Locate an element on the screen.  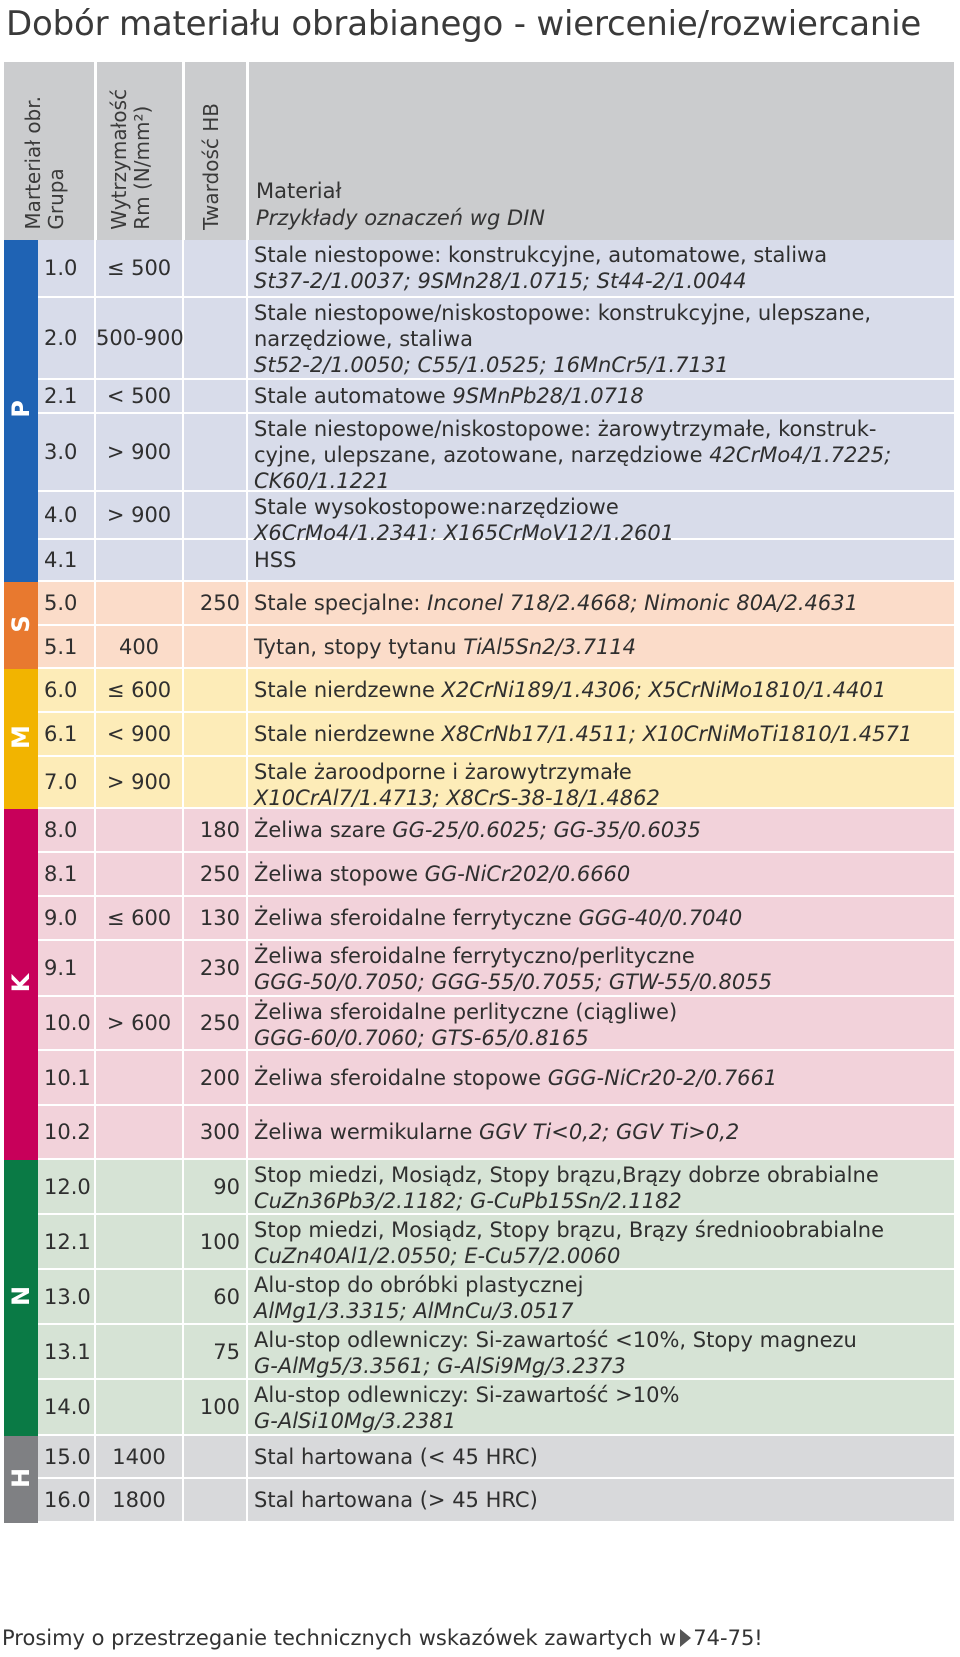
strength-value: ≤ 600 is located at coordinates (139, 918).